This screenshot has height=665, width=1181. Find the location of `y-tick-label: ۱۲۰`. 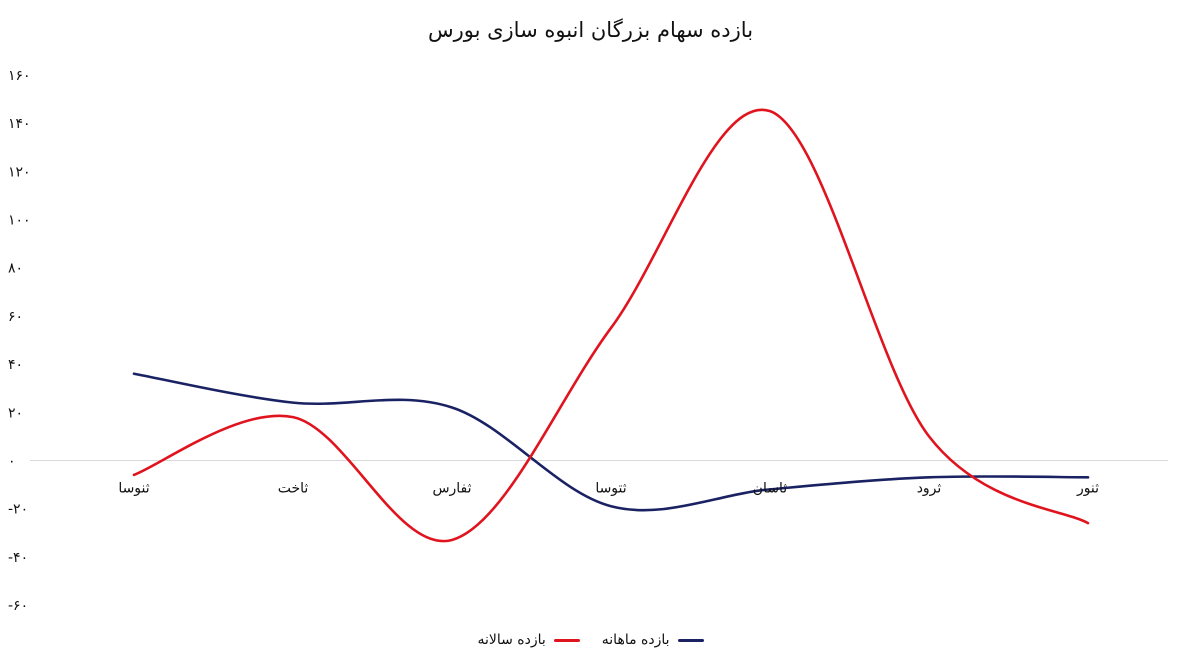

y-tick-label: ۱۲۰ is located at coordinates (19, 172).